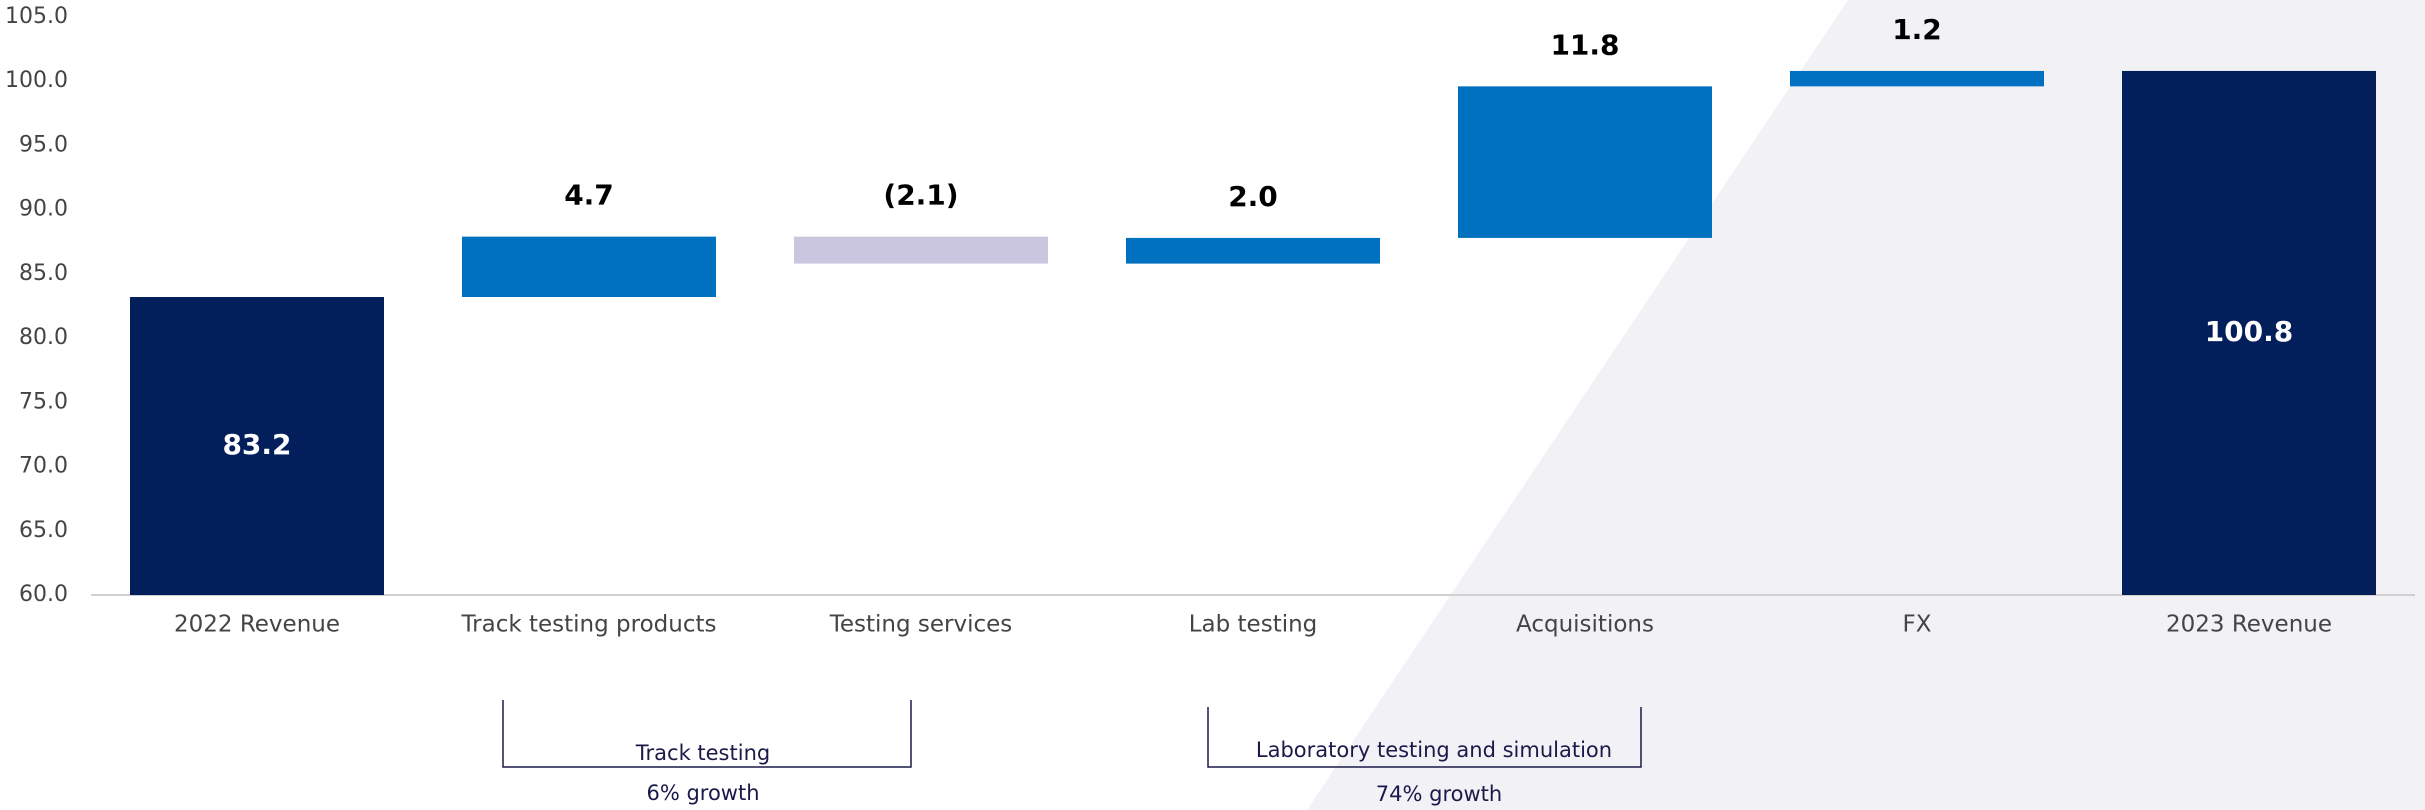  Describe the element at coordinates (2249, 625) in the screenshot. I see `x-tick-label: 2023 Revenue` at that location.